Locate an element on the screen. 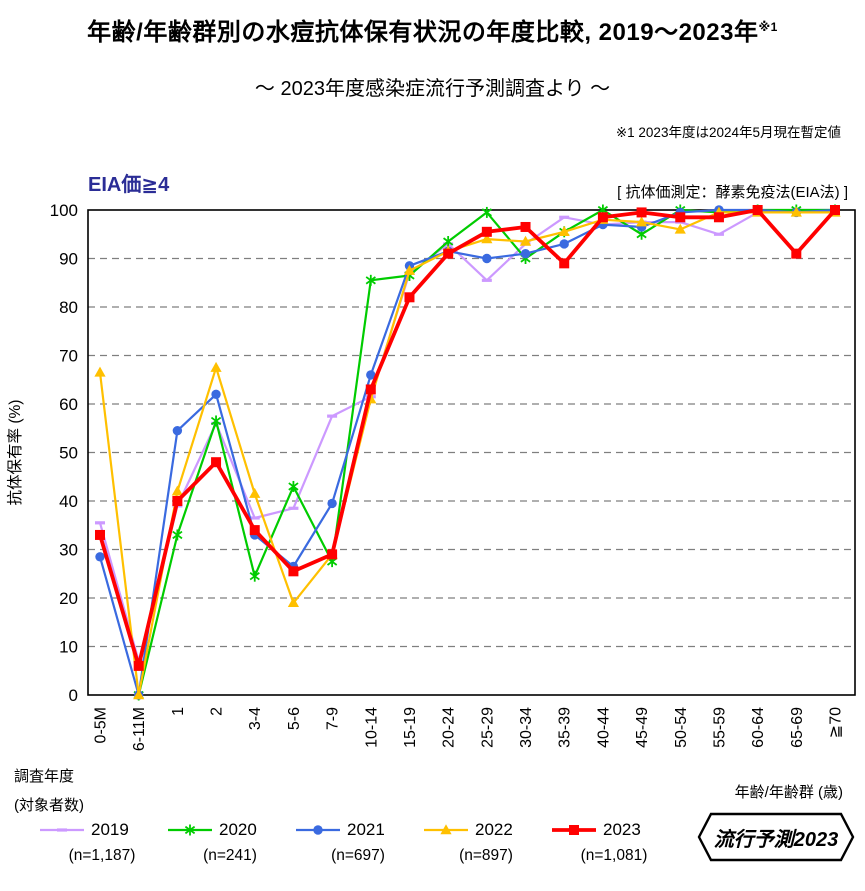 This screenshot has width=865, height=891. threshold-label: EIA価≧4 is located at coordinates (129, 185).